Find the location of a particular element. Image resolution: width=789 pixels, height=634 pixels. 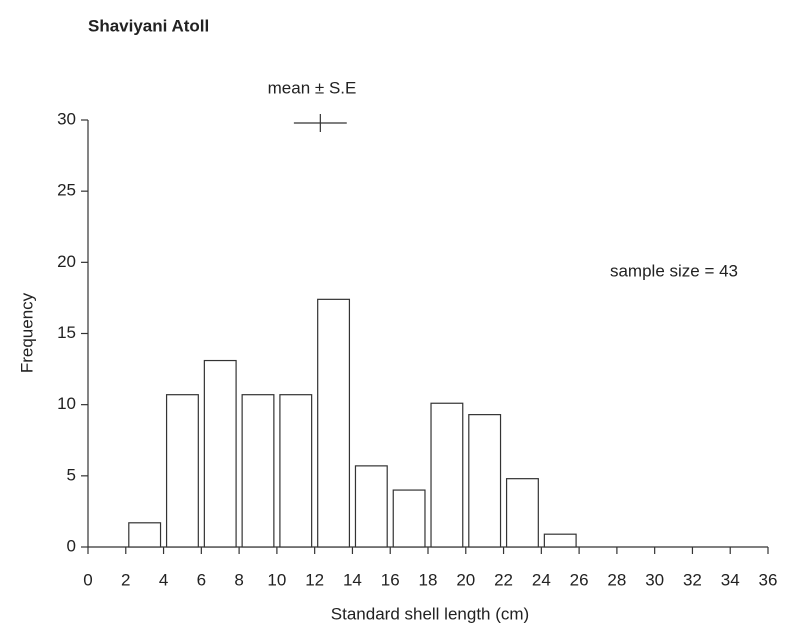

x-tick-label: 24 is located at coordinates (541, 579).